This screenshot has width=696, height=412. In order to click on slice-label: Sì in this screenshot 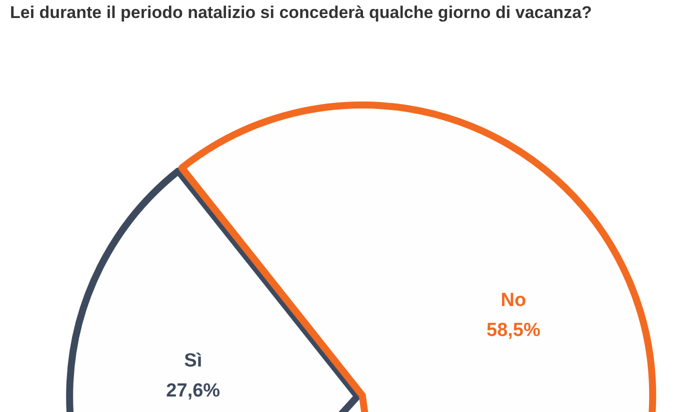, I will do `click(193, 361)`.